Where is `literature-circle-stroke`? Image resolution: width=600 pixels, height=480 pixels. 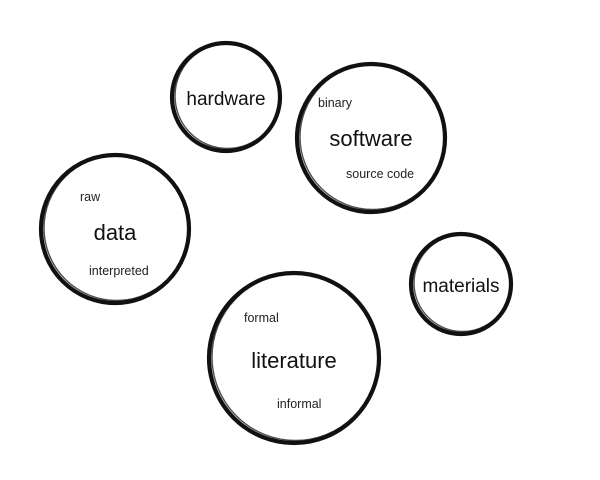 literature-circle-stroke is located at coordinates (295, 357).